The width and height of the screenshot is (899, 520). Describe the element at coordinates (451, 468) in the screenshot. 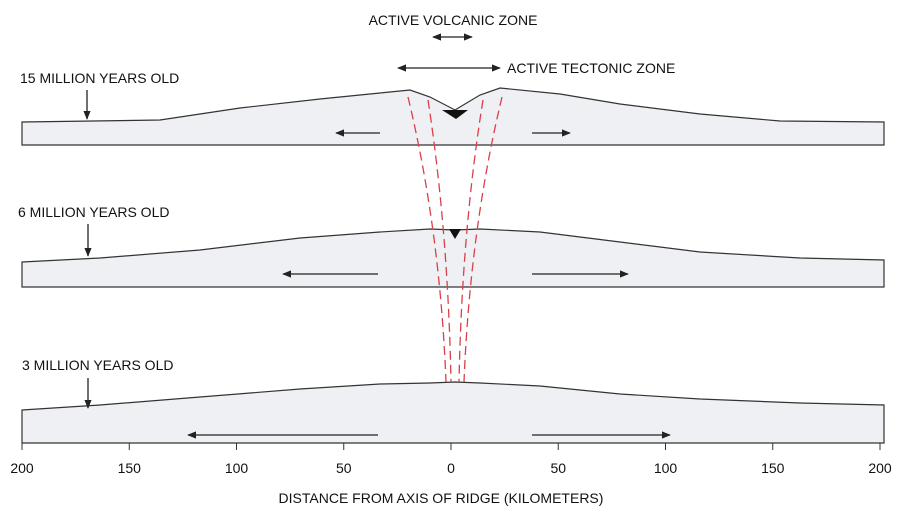

I see `tick-label: 0` at that location.